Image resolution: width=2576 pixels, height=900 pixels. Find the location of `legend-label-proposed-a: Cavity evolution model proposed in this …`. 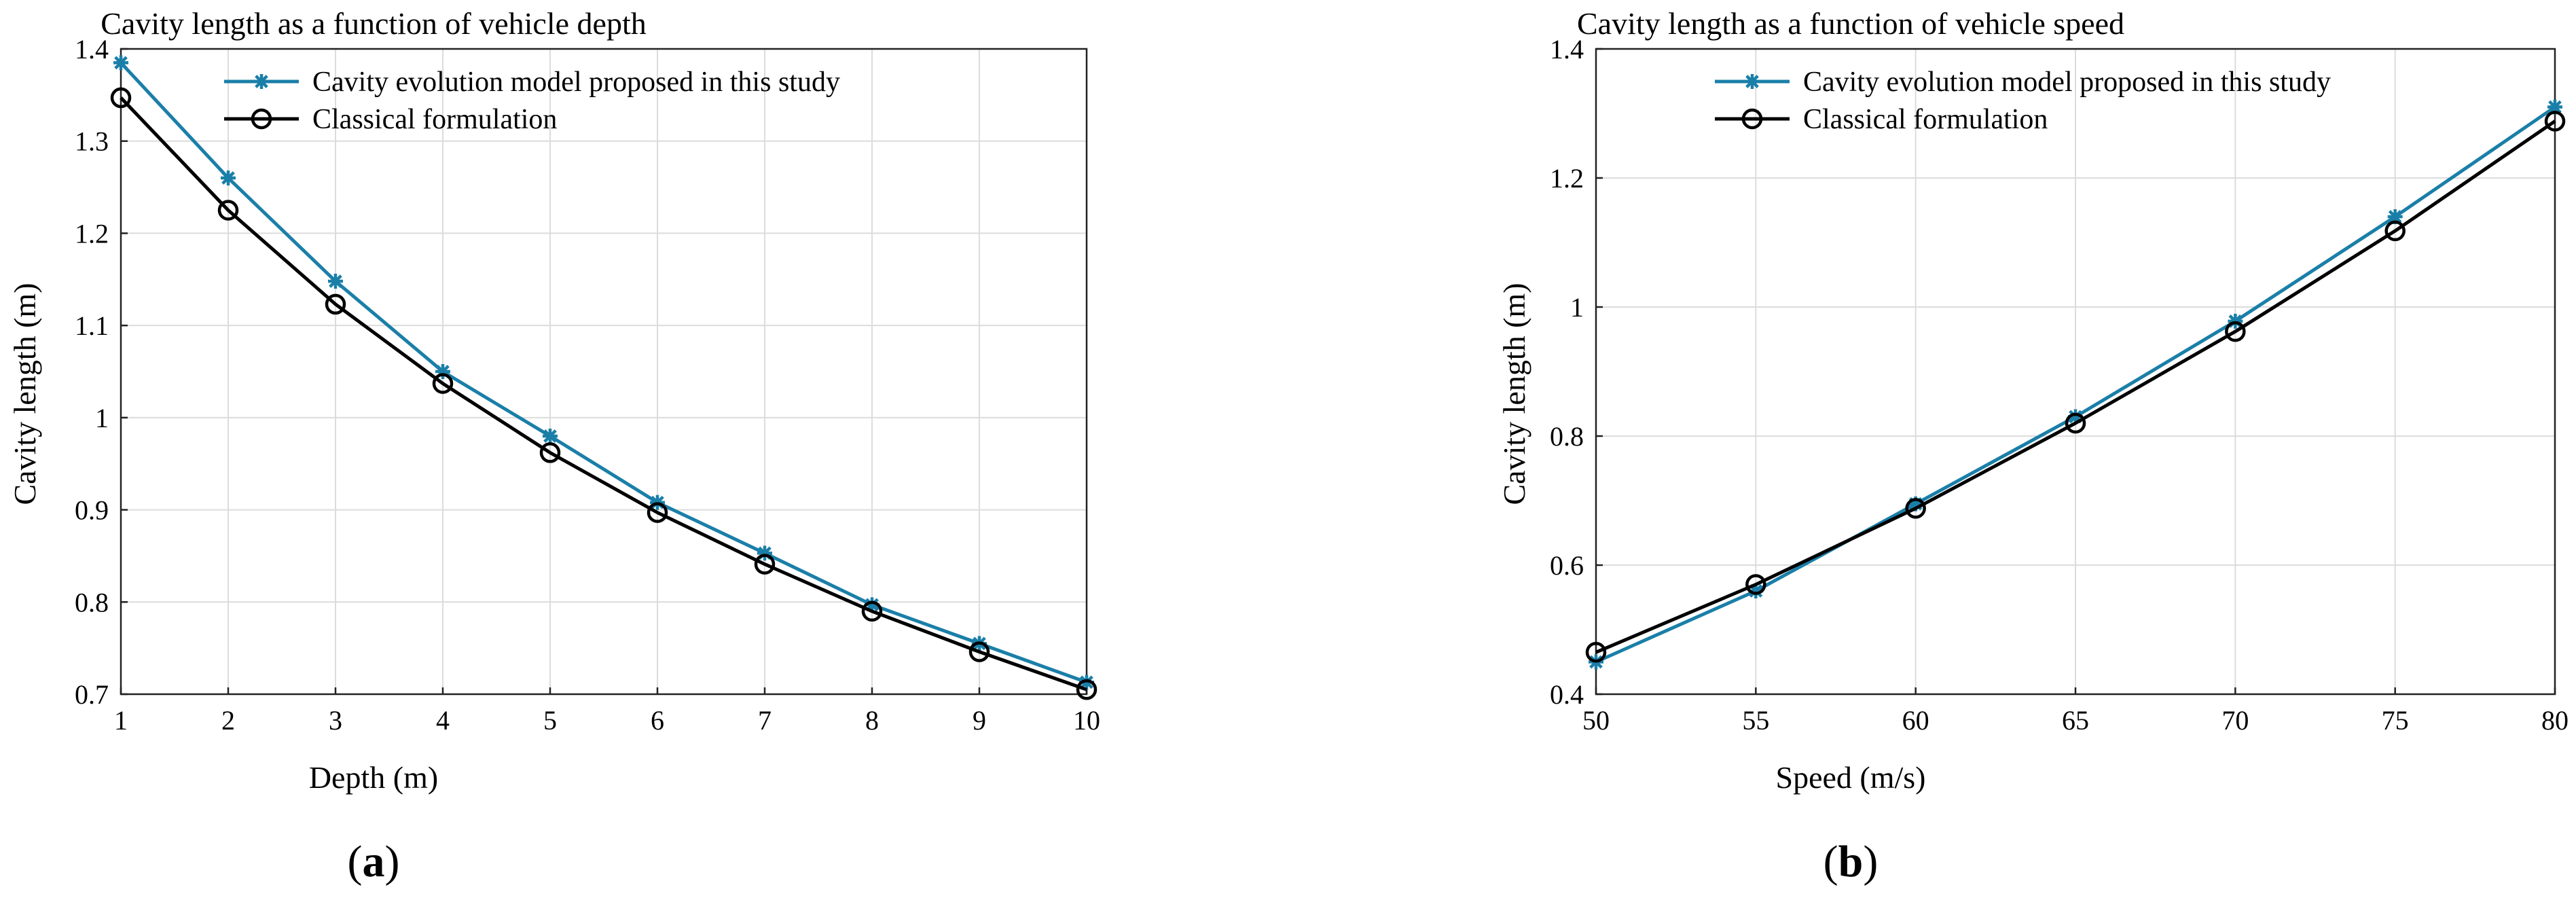

legend-label-proposed-a: Cavity evolution model proposed in this … is located at coordinates (576, 82).